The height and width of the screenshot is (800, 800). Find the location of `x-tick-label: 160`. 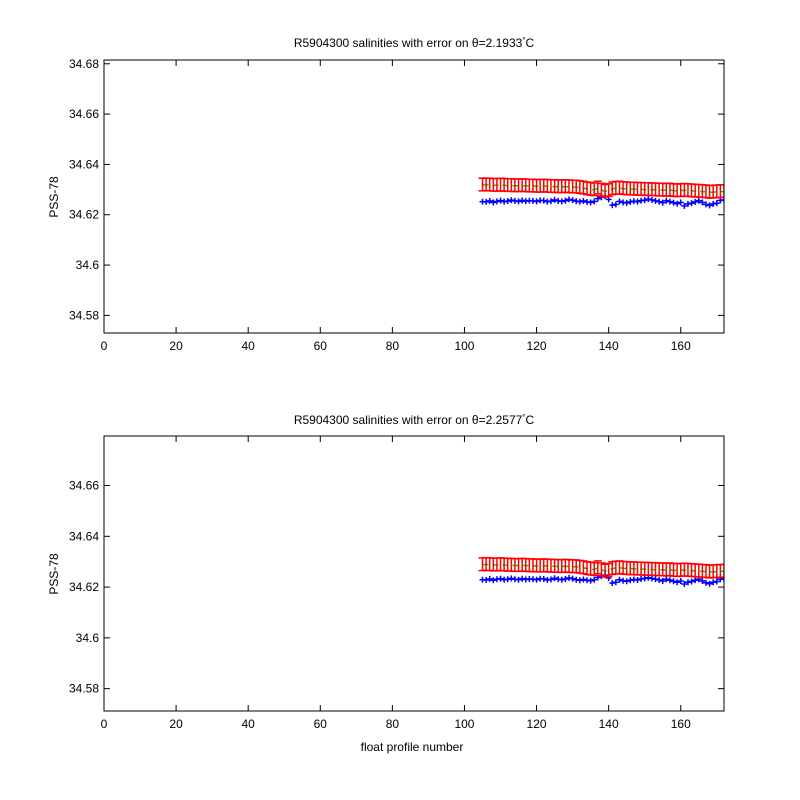

x-tick-label: 160 is located at coordinates (681, 724).